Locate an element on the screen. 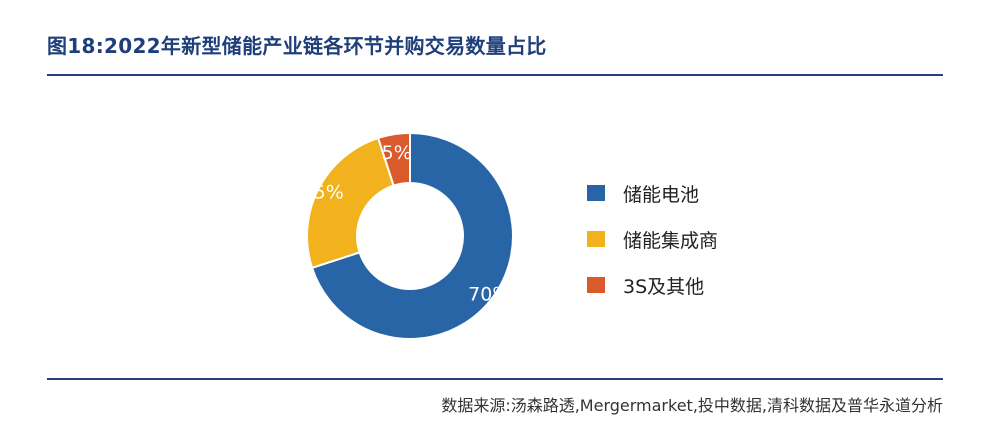 This screenshot has height=432, width=1001. legend-label-1: 储能集成商 is located at coordinates (670, 241).